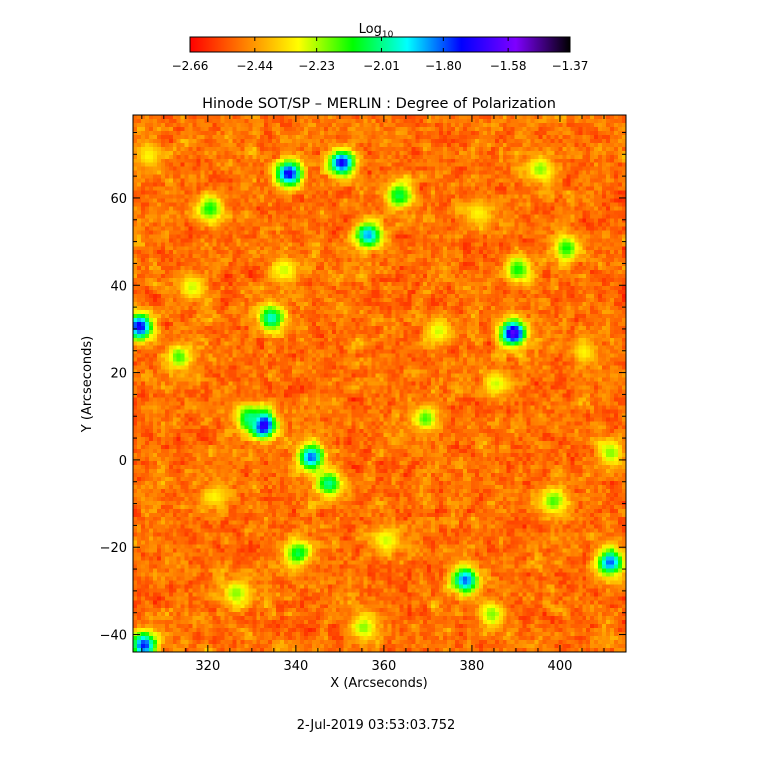 This screenshot has height=768, width=758. What do you see at coordinates (118, 199) in the screenshot?
I see `y-tick-label: 60` at bounding box center [118, 199].